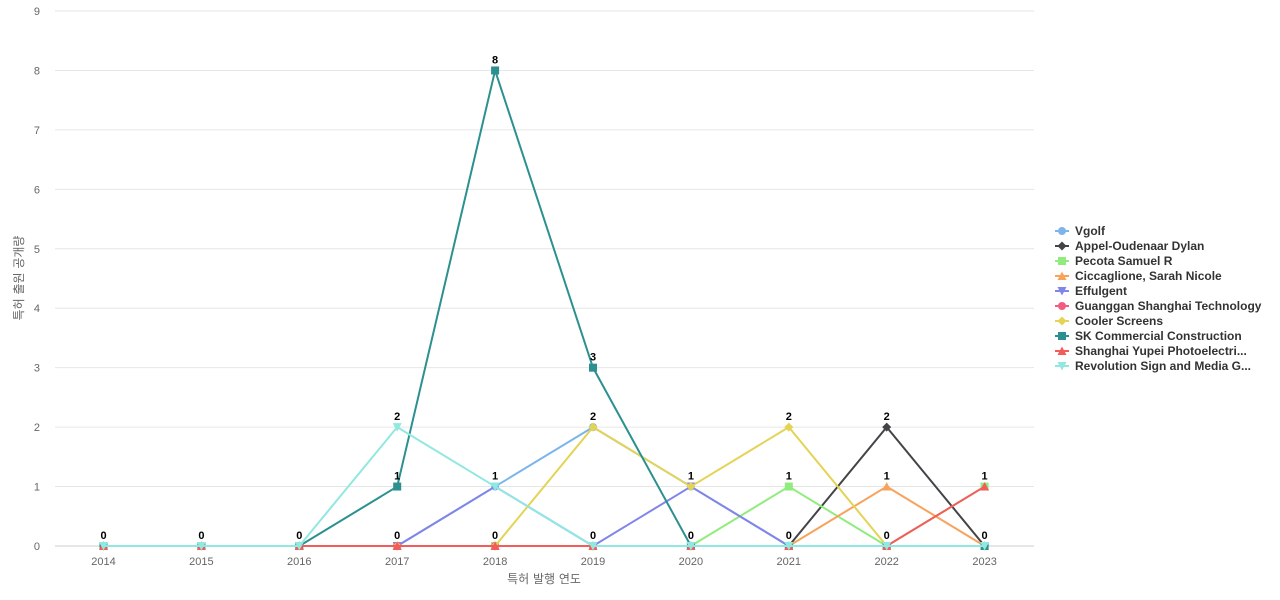 This screenshot has height=600, width=1280. Describe the element at coordinates (544, 578) in the screenshot. I see `x-axis-title: 특허 발행 연도` at that location.